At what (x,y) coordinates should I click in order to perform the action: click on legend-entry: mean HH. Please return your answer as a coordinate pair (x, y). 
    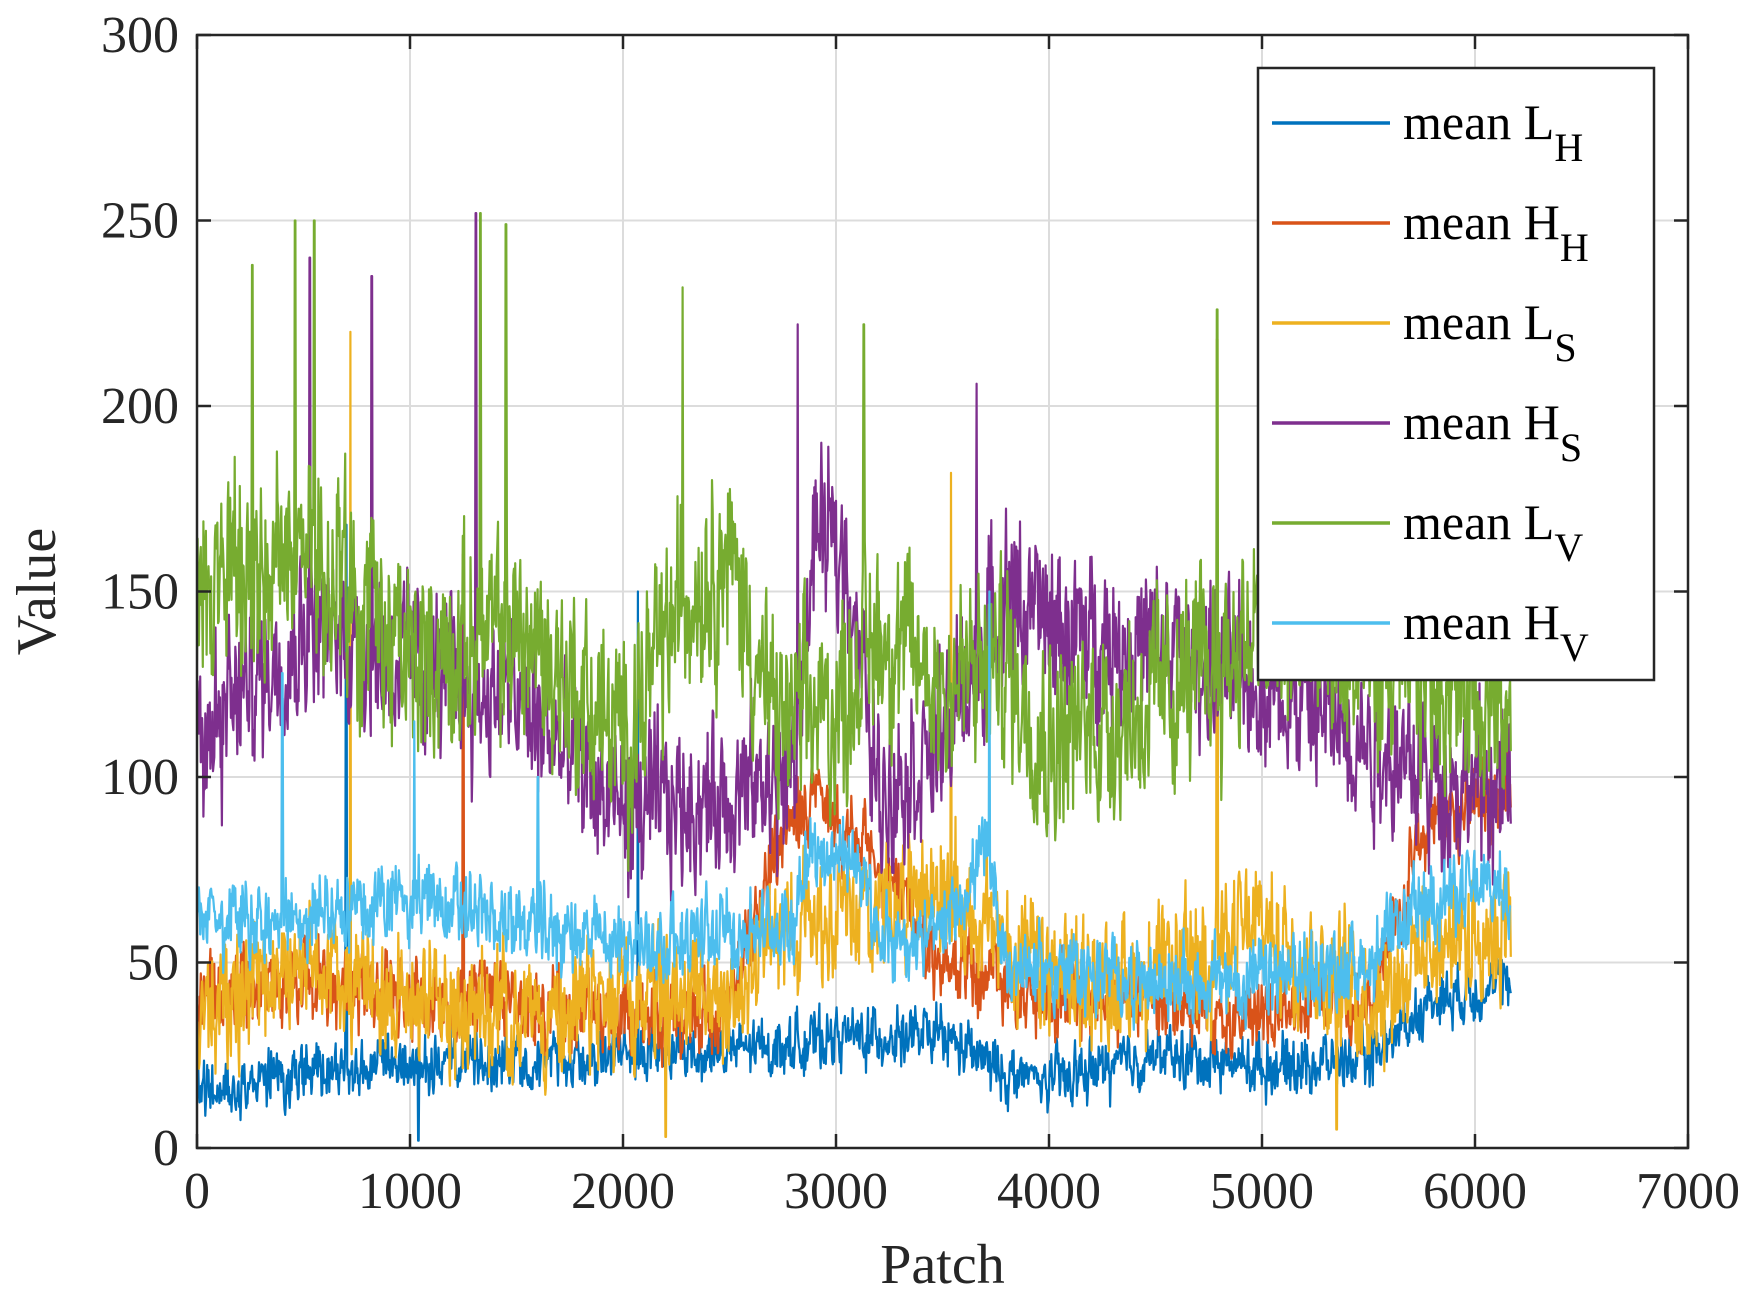
    Looking at the image, I should click on (1496, 232).